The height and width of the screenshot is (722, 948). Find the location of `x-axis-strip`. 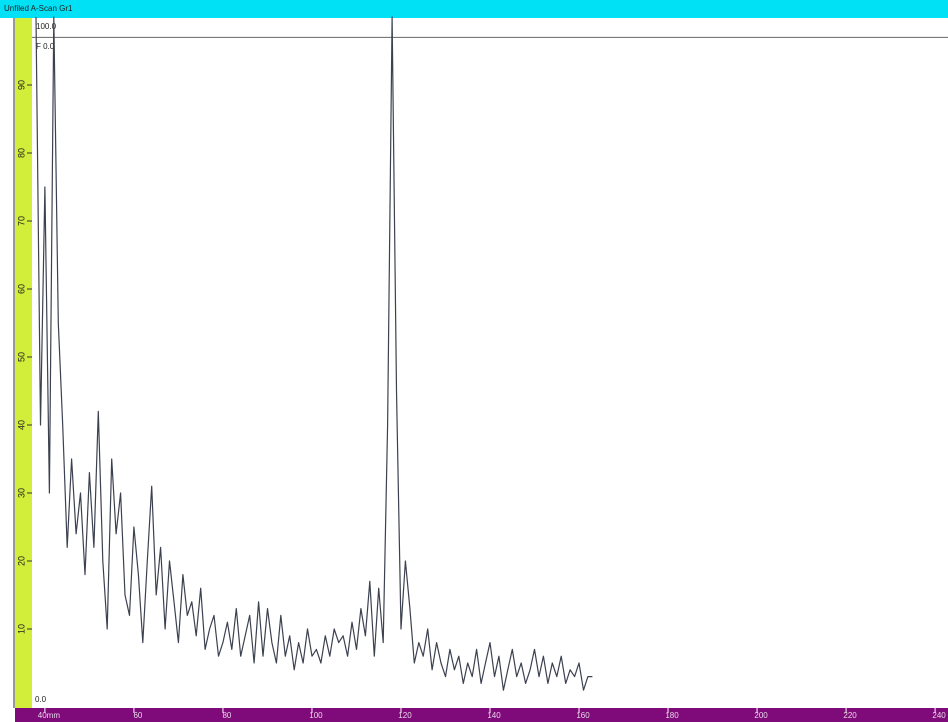

x-axis-strip is located at coordinates (481, 715).